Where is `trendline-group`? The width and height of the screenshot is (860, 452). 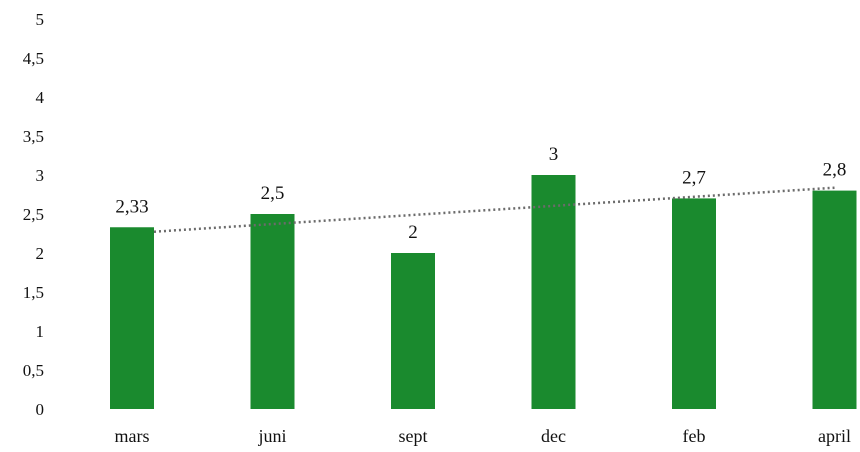
trendline-group is located at coordinates (494, 209).